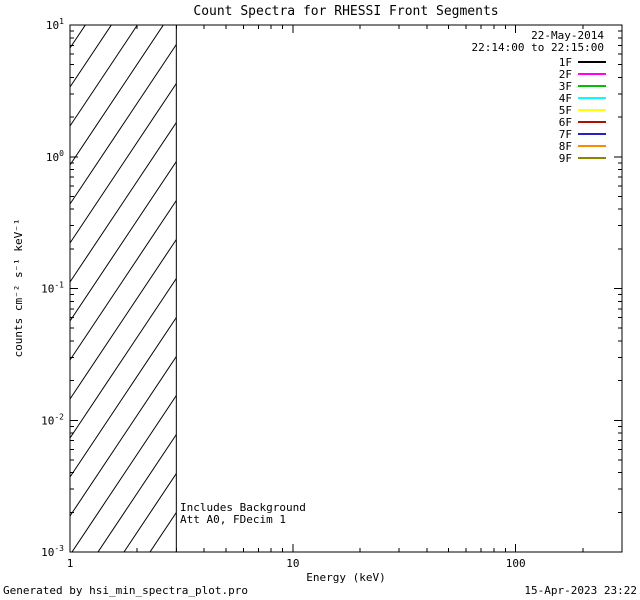 This screenshot has height=600, width=640. What do you see at coordinates (582, 134) in the screenshot?
I see `legend-item-7F: 7F` at bounding box center [582, 134].